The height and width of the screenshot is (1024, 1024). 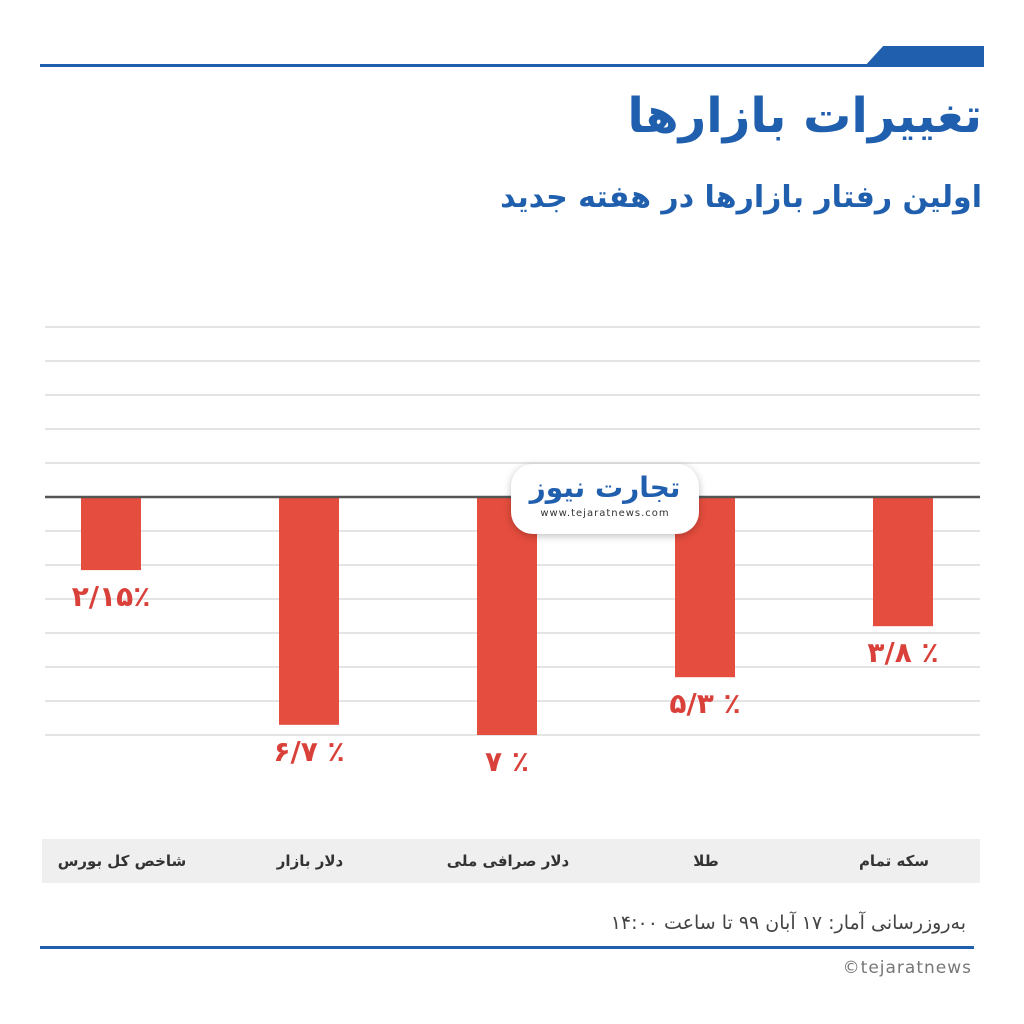 I want to click on category-label: سکه تمام, so click(x=894, y=861).